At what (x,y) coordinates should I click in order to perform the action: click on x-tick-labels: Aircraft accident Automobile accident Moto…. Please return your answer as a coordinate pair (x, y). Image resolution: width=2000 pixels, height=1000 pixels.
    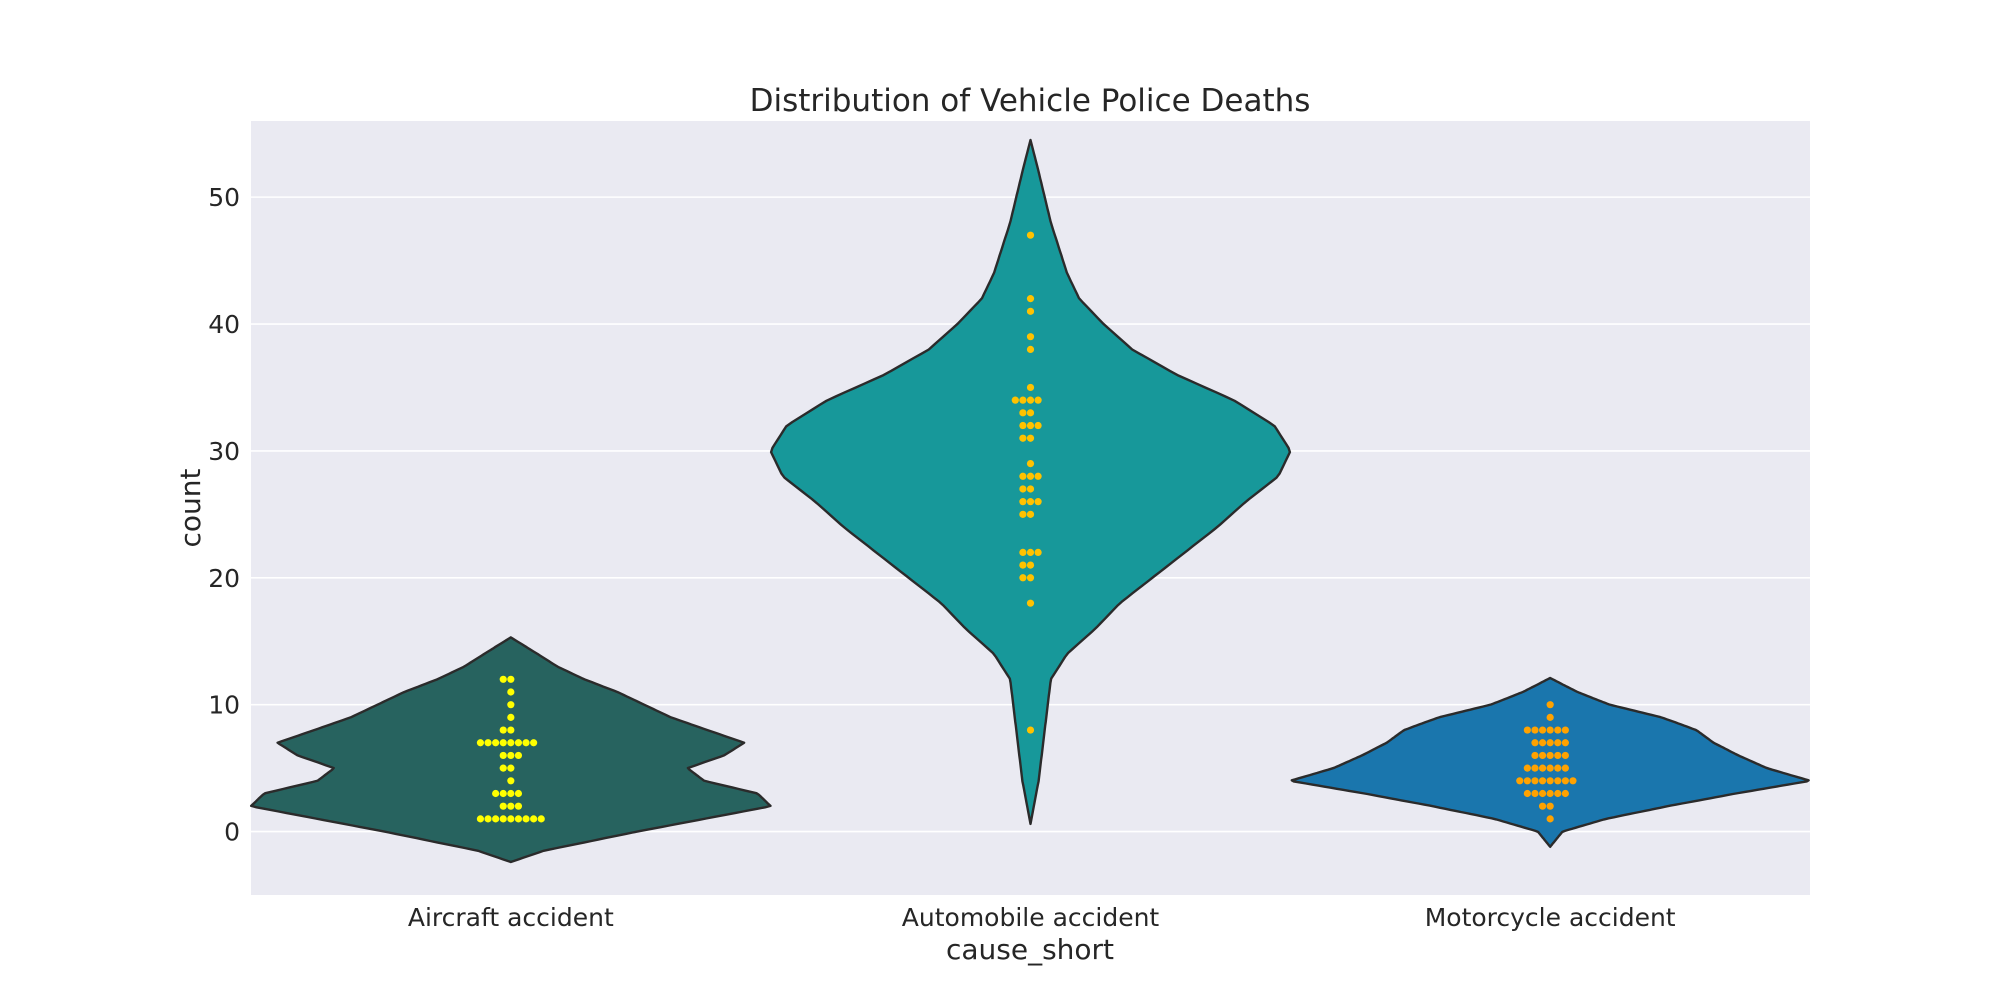
    Looking at the image, I should click on (1042, 917).